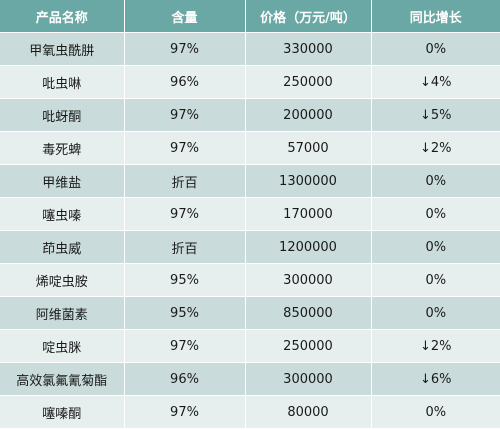 The height and width of the screenshot is (430, 500). What do you see at coordinates (308, 313) in the screenshot?
I see `cell-price: 850000` at bounding box center [308, 313].